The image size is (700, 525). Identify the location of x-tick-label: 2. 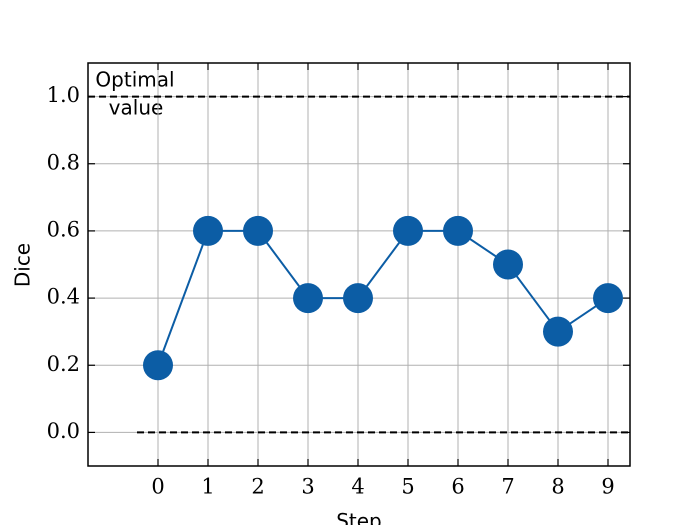
(257, 487).